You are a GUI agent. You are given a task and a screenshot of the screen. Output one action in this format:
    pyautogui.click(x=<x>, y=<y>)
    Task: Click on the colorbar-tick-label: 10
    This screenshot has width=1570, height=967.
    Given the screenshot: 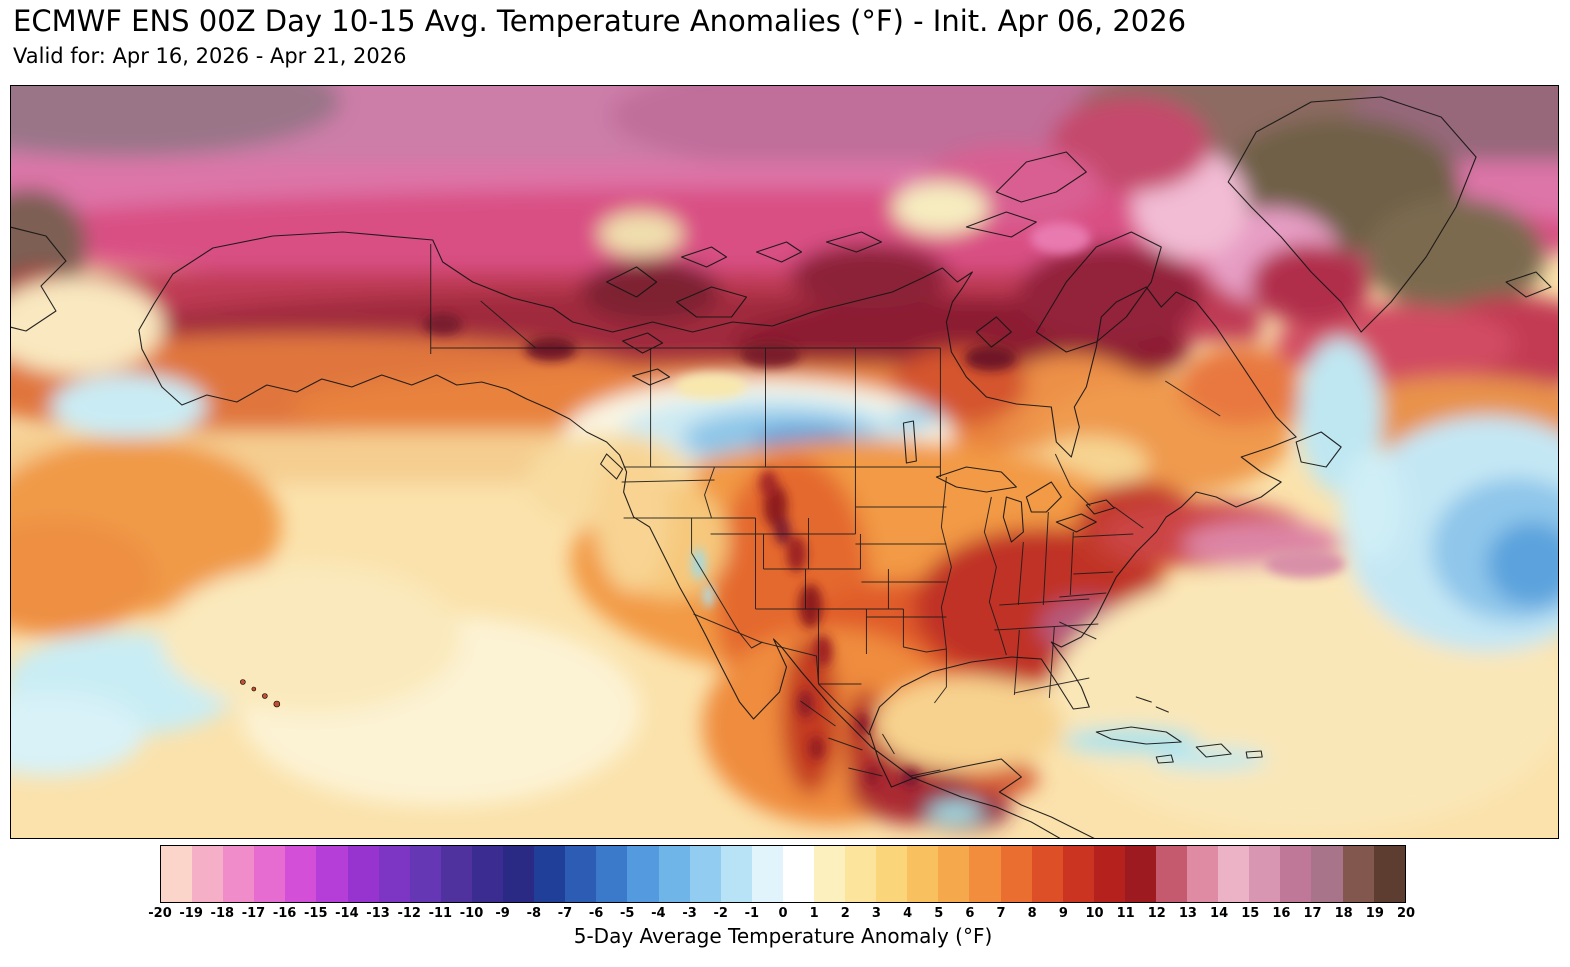 What is the action you would take?
    pyautogui.click(x=1094, y=913)
    